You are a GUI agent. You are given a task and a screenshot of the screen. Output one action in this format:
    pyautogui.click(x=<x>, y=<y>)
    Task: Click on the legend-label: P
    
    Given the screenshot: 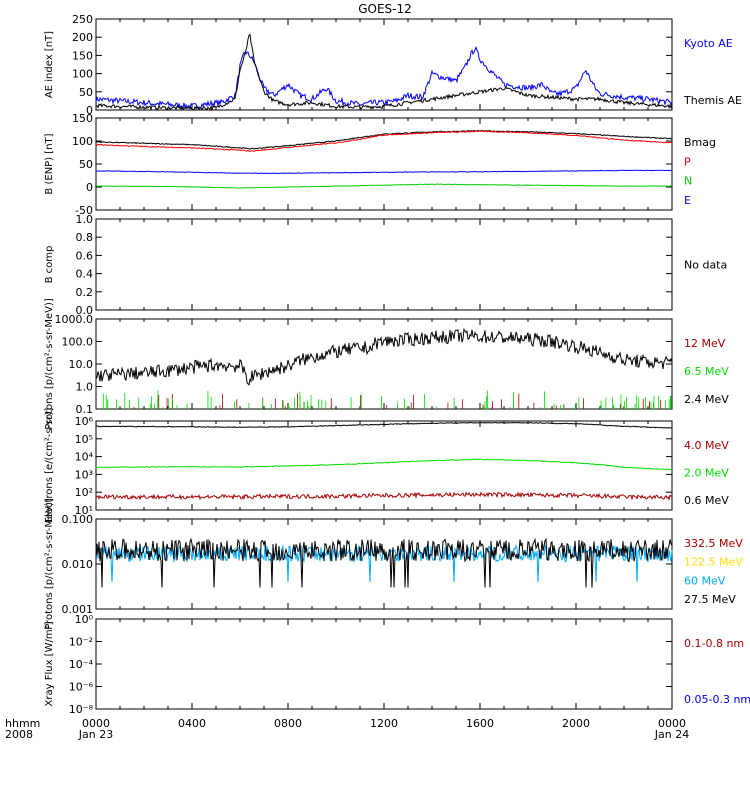 What is the action you would take?
    pyautogui.click(x=687, y=161)
    